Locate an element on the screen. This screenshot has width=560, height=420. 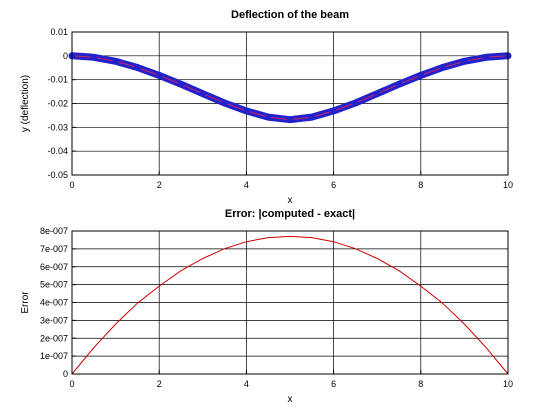
chart-1-x-tick-label: 6 is located at coordinates (333, 185).